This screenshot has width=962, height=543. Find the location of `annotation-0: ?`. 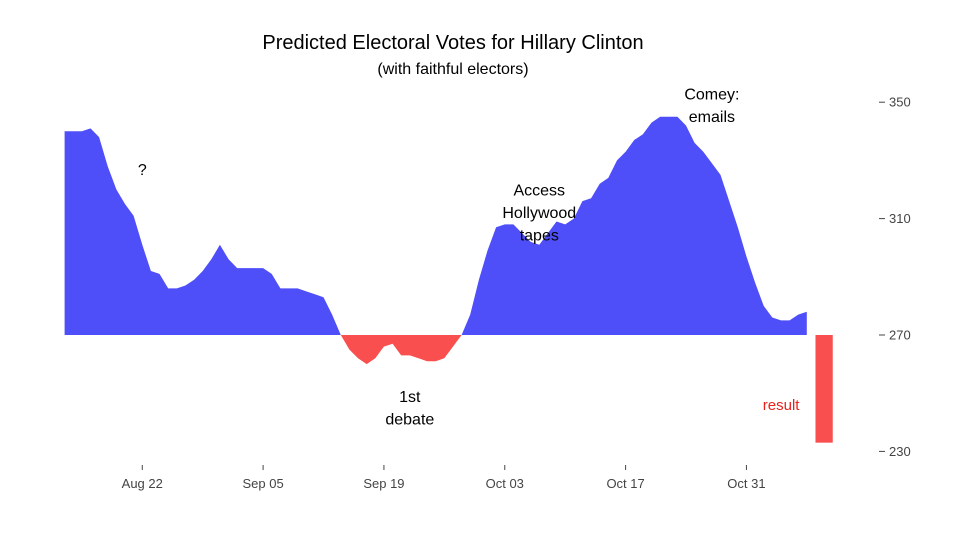

annotation-0: ? is located at coordinates (142, 170).